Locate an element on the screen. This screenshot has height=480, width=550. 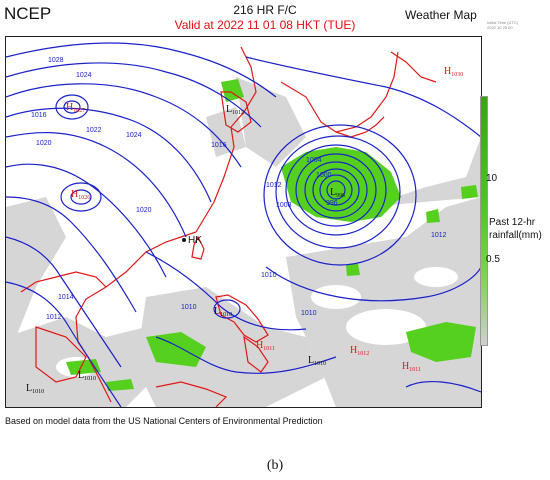
initial-time-note: Initial Time (UTC) 2022 10 25 00 is located at coordinates (502, 25).